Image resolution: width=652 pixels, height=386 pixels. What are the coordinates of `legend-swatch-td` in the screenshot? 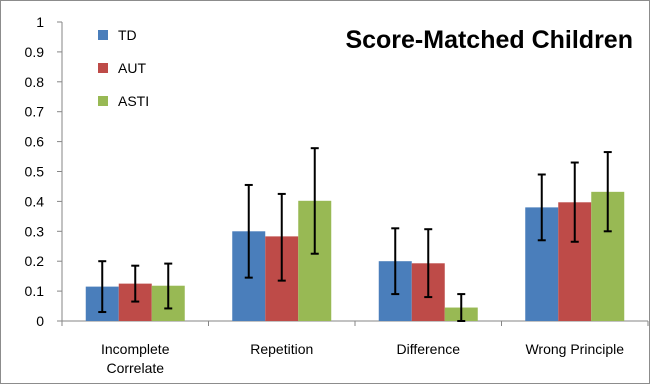 It's located at (103, 35).